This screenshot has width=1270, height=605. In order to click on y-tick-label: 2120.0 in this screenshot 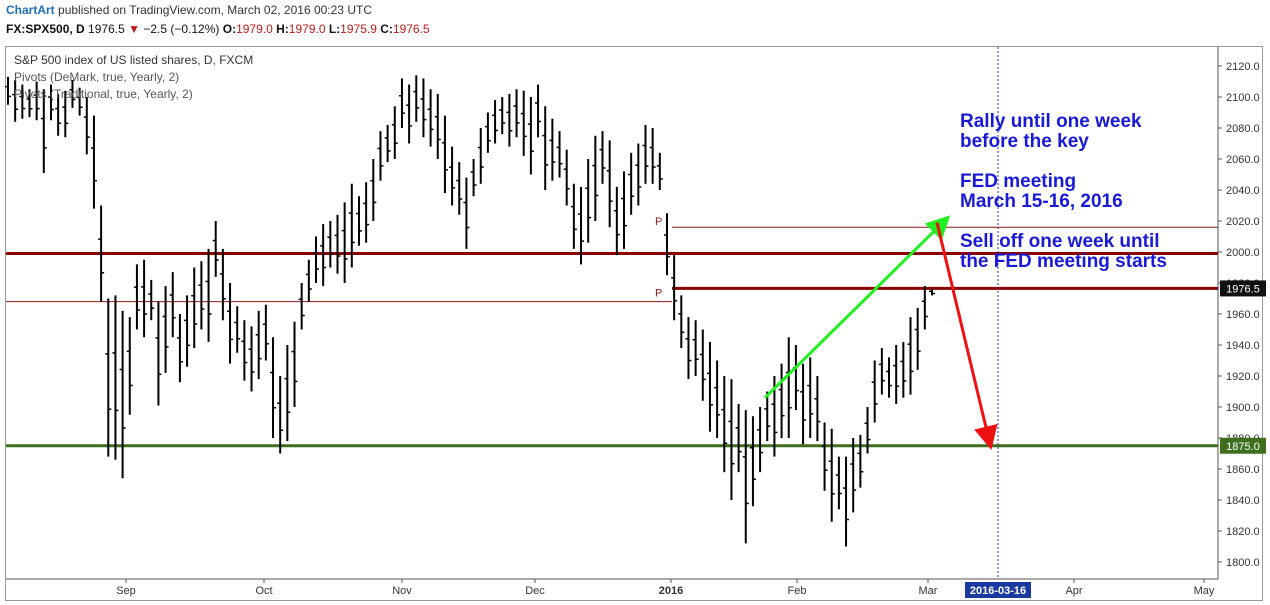, I will do `click(1243, 67)`.